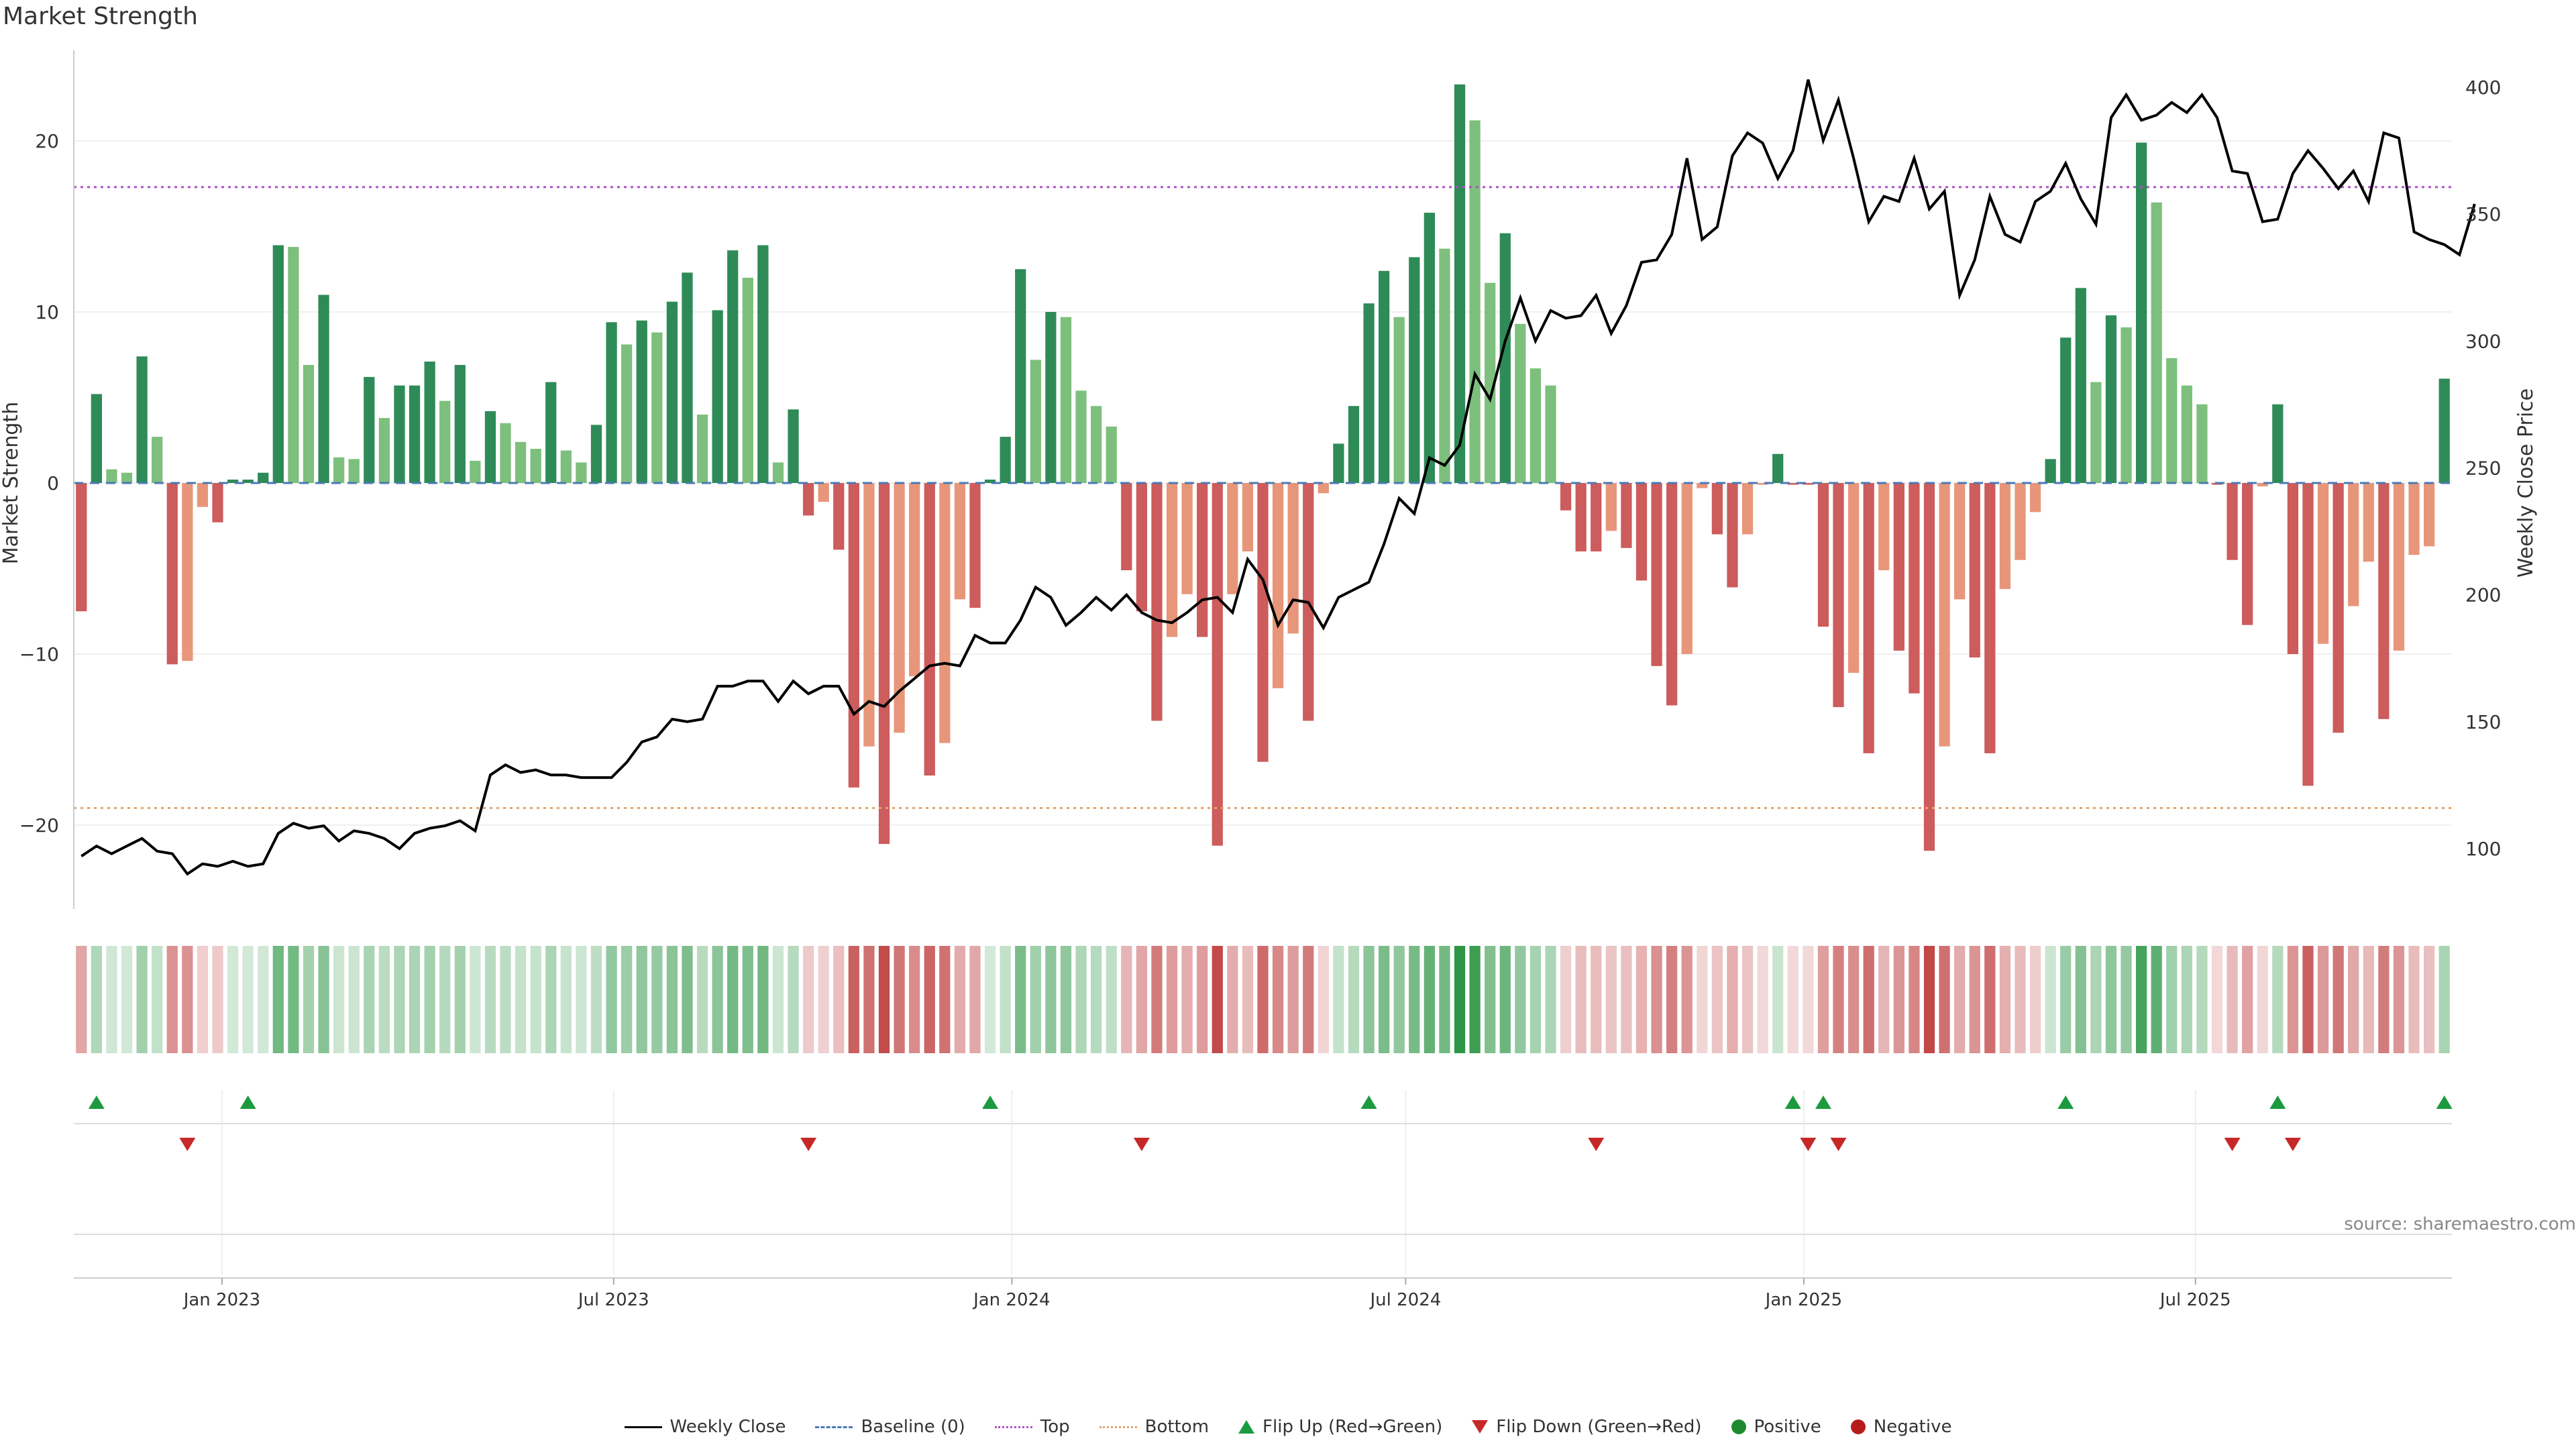 The image size is (2576, 1449). What do you see at coordinates (2483, 722) in the screenshot?
I see `y2-tick-label: 150` at bounding box center [2483, 722].